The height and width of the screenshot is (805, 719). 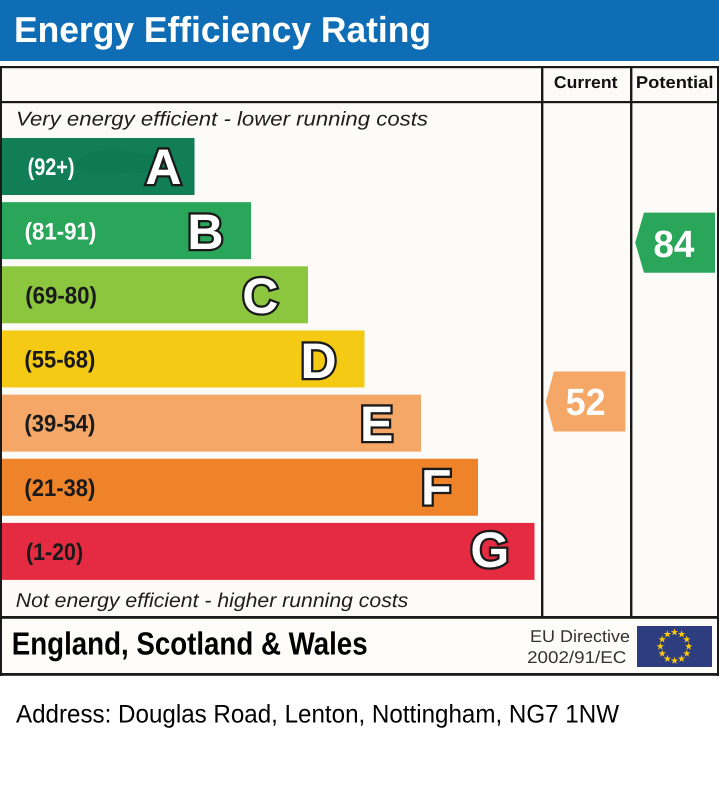 I want to click on svg-text: Potential, so click(x=675, y=82).